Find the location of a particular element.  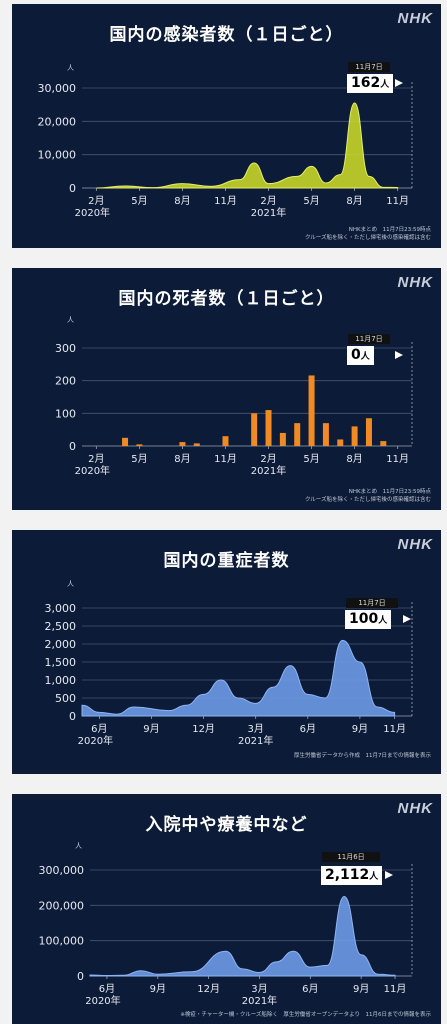

y-tick-label: 3,000 is located at coordinates (61, 608).